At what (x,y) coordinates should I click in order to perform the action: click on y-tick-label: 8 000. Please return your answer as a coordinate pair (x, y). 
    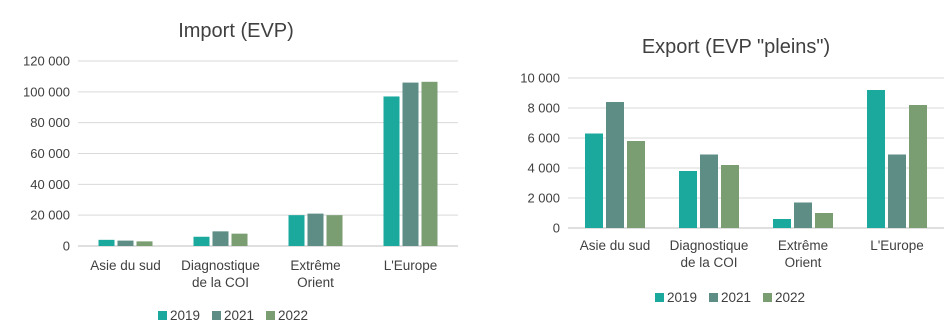
    Looking at the image, I should click on (543, 108).